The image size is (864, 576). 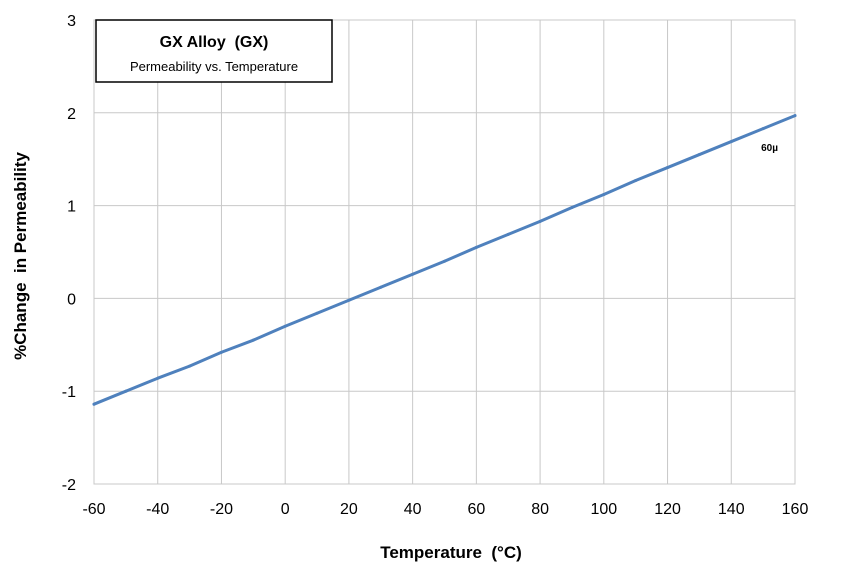 I want to click on x-tick-label: 60, so click(x=476, y=509).